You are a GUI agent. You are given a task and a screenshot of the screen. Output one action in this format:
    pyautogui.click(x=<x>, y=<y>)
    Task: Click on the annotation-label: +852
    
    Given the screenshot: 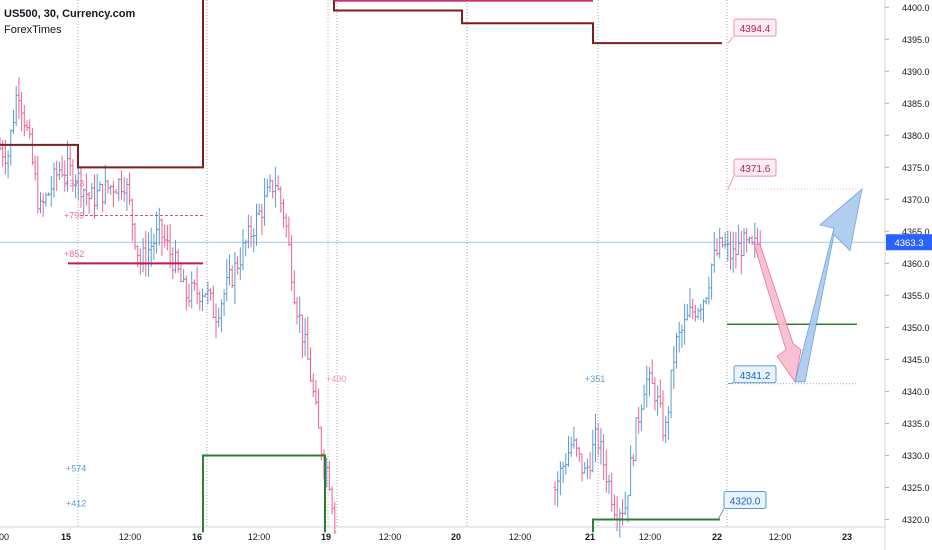 What is the action you would take?
    pyautogui.click(x=74, y=254)
    